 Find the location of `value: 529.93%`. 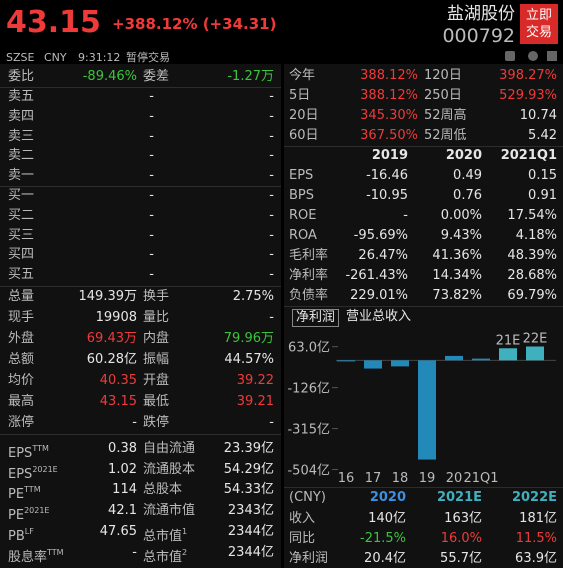

value: 529.93% is located at coordinates (528, 95).